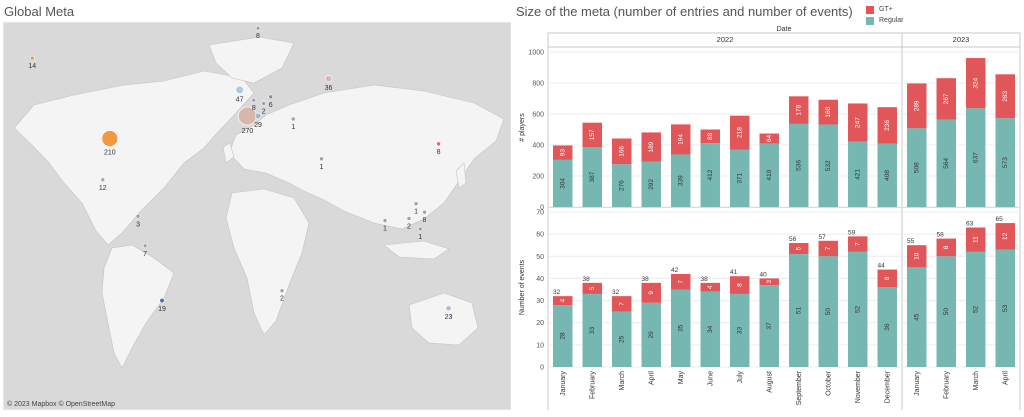 The image size is (1024, 417). Describe the element at coordinates (563, 383) in the screenshot. I see `x-tick-0: January` at that location.